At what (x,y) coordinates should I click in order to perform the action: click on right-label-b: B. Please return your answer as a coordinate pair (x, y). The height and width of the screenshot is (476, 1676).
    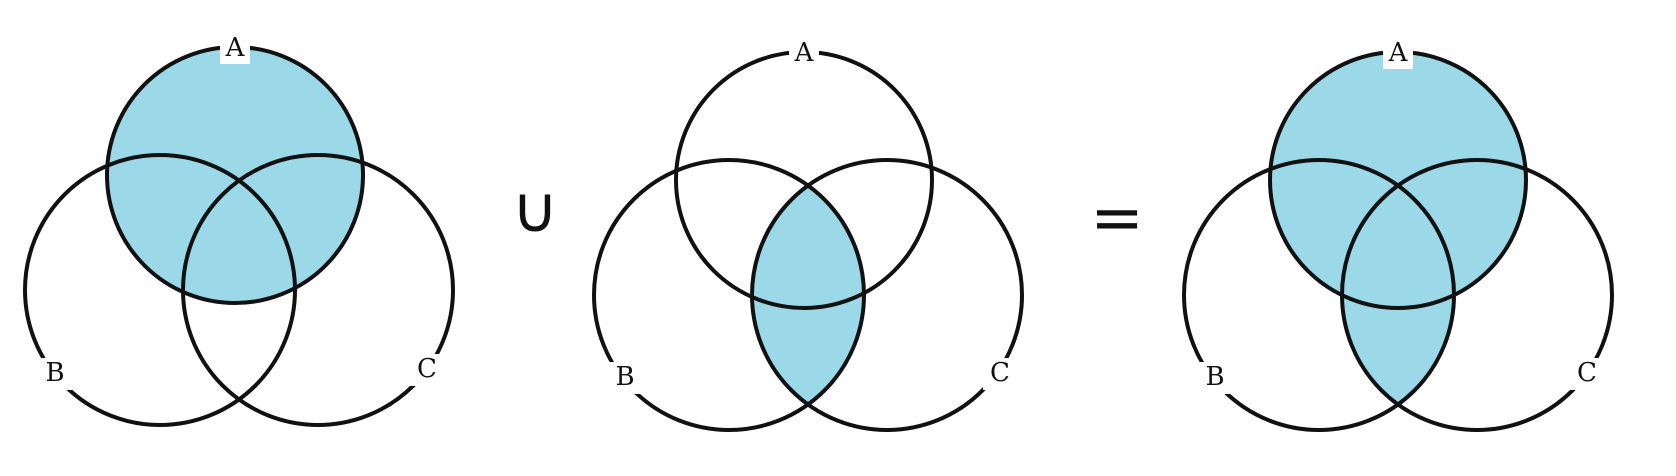
    Looking at the image, I should click on (1214, 377).